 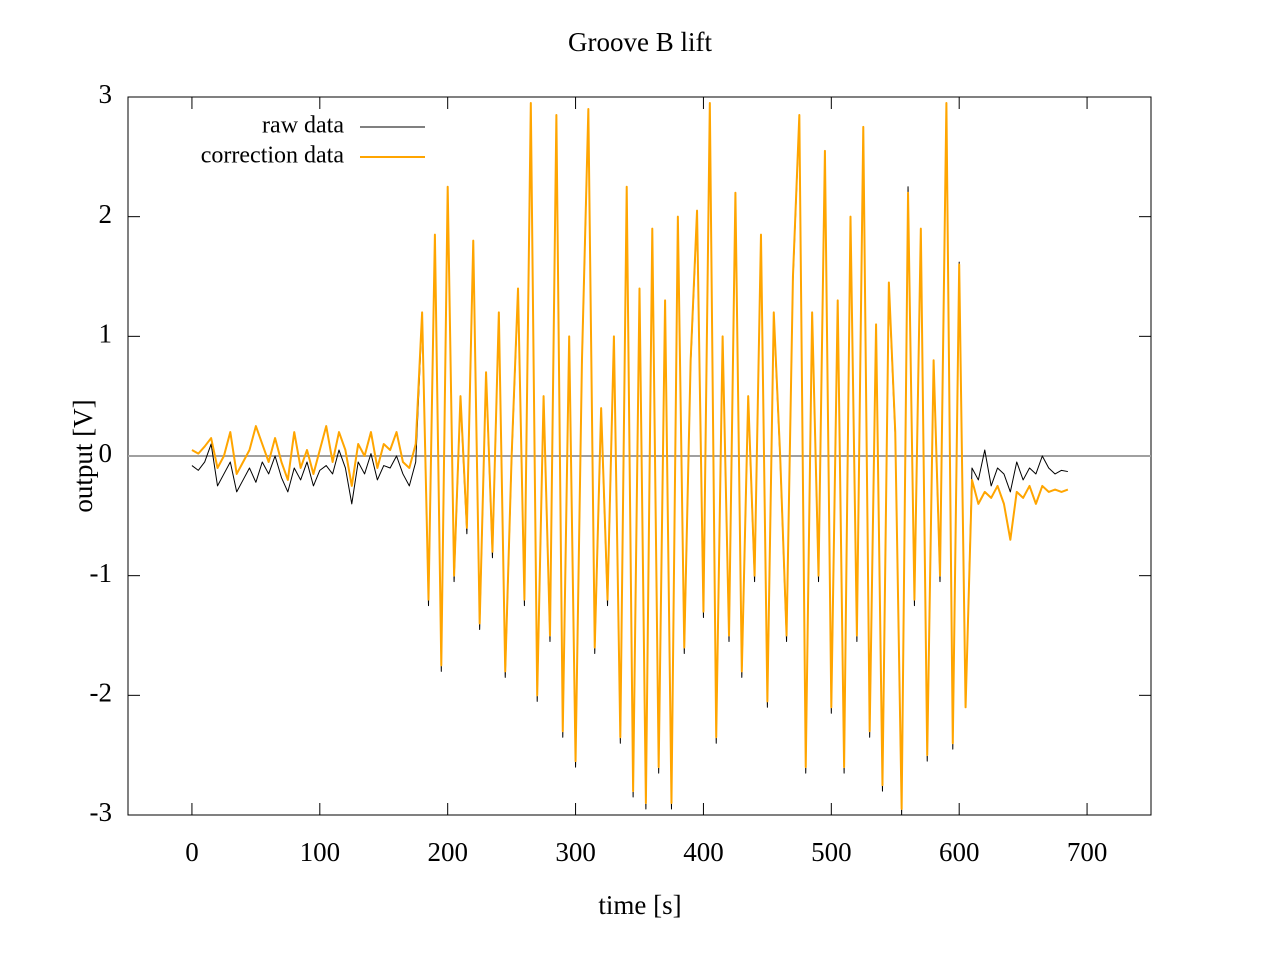 What do you see at coordinates (106, 334) in the screenshot?
I see `y-tick-label: 1` at bounding box center [106, 334].